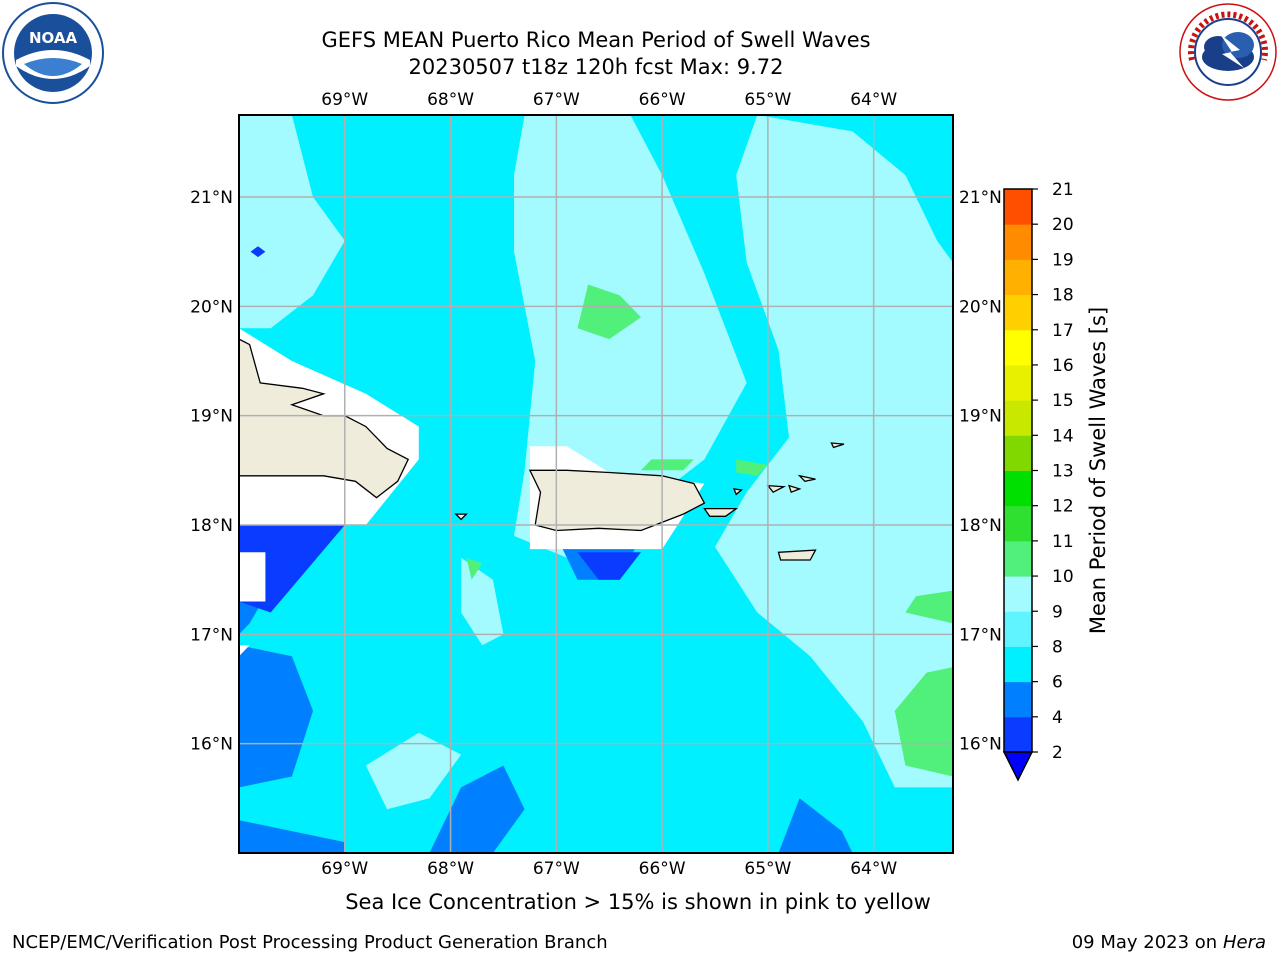 Image resolution: width=1280 pixels, height=960 pixels. I want to click on colorbar-tick-label: 21, so click(1063, 190).